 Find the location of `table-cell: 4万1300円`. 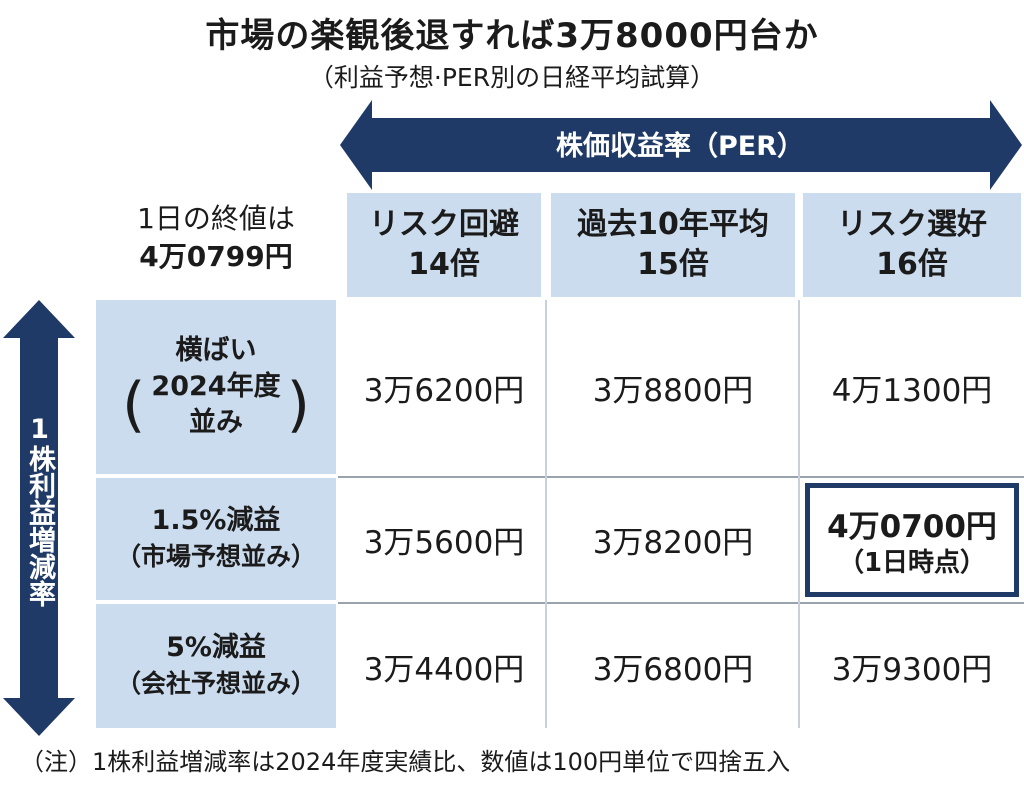

table-cell: 4万1300円 is located at coordinates (912, 390).